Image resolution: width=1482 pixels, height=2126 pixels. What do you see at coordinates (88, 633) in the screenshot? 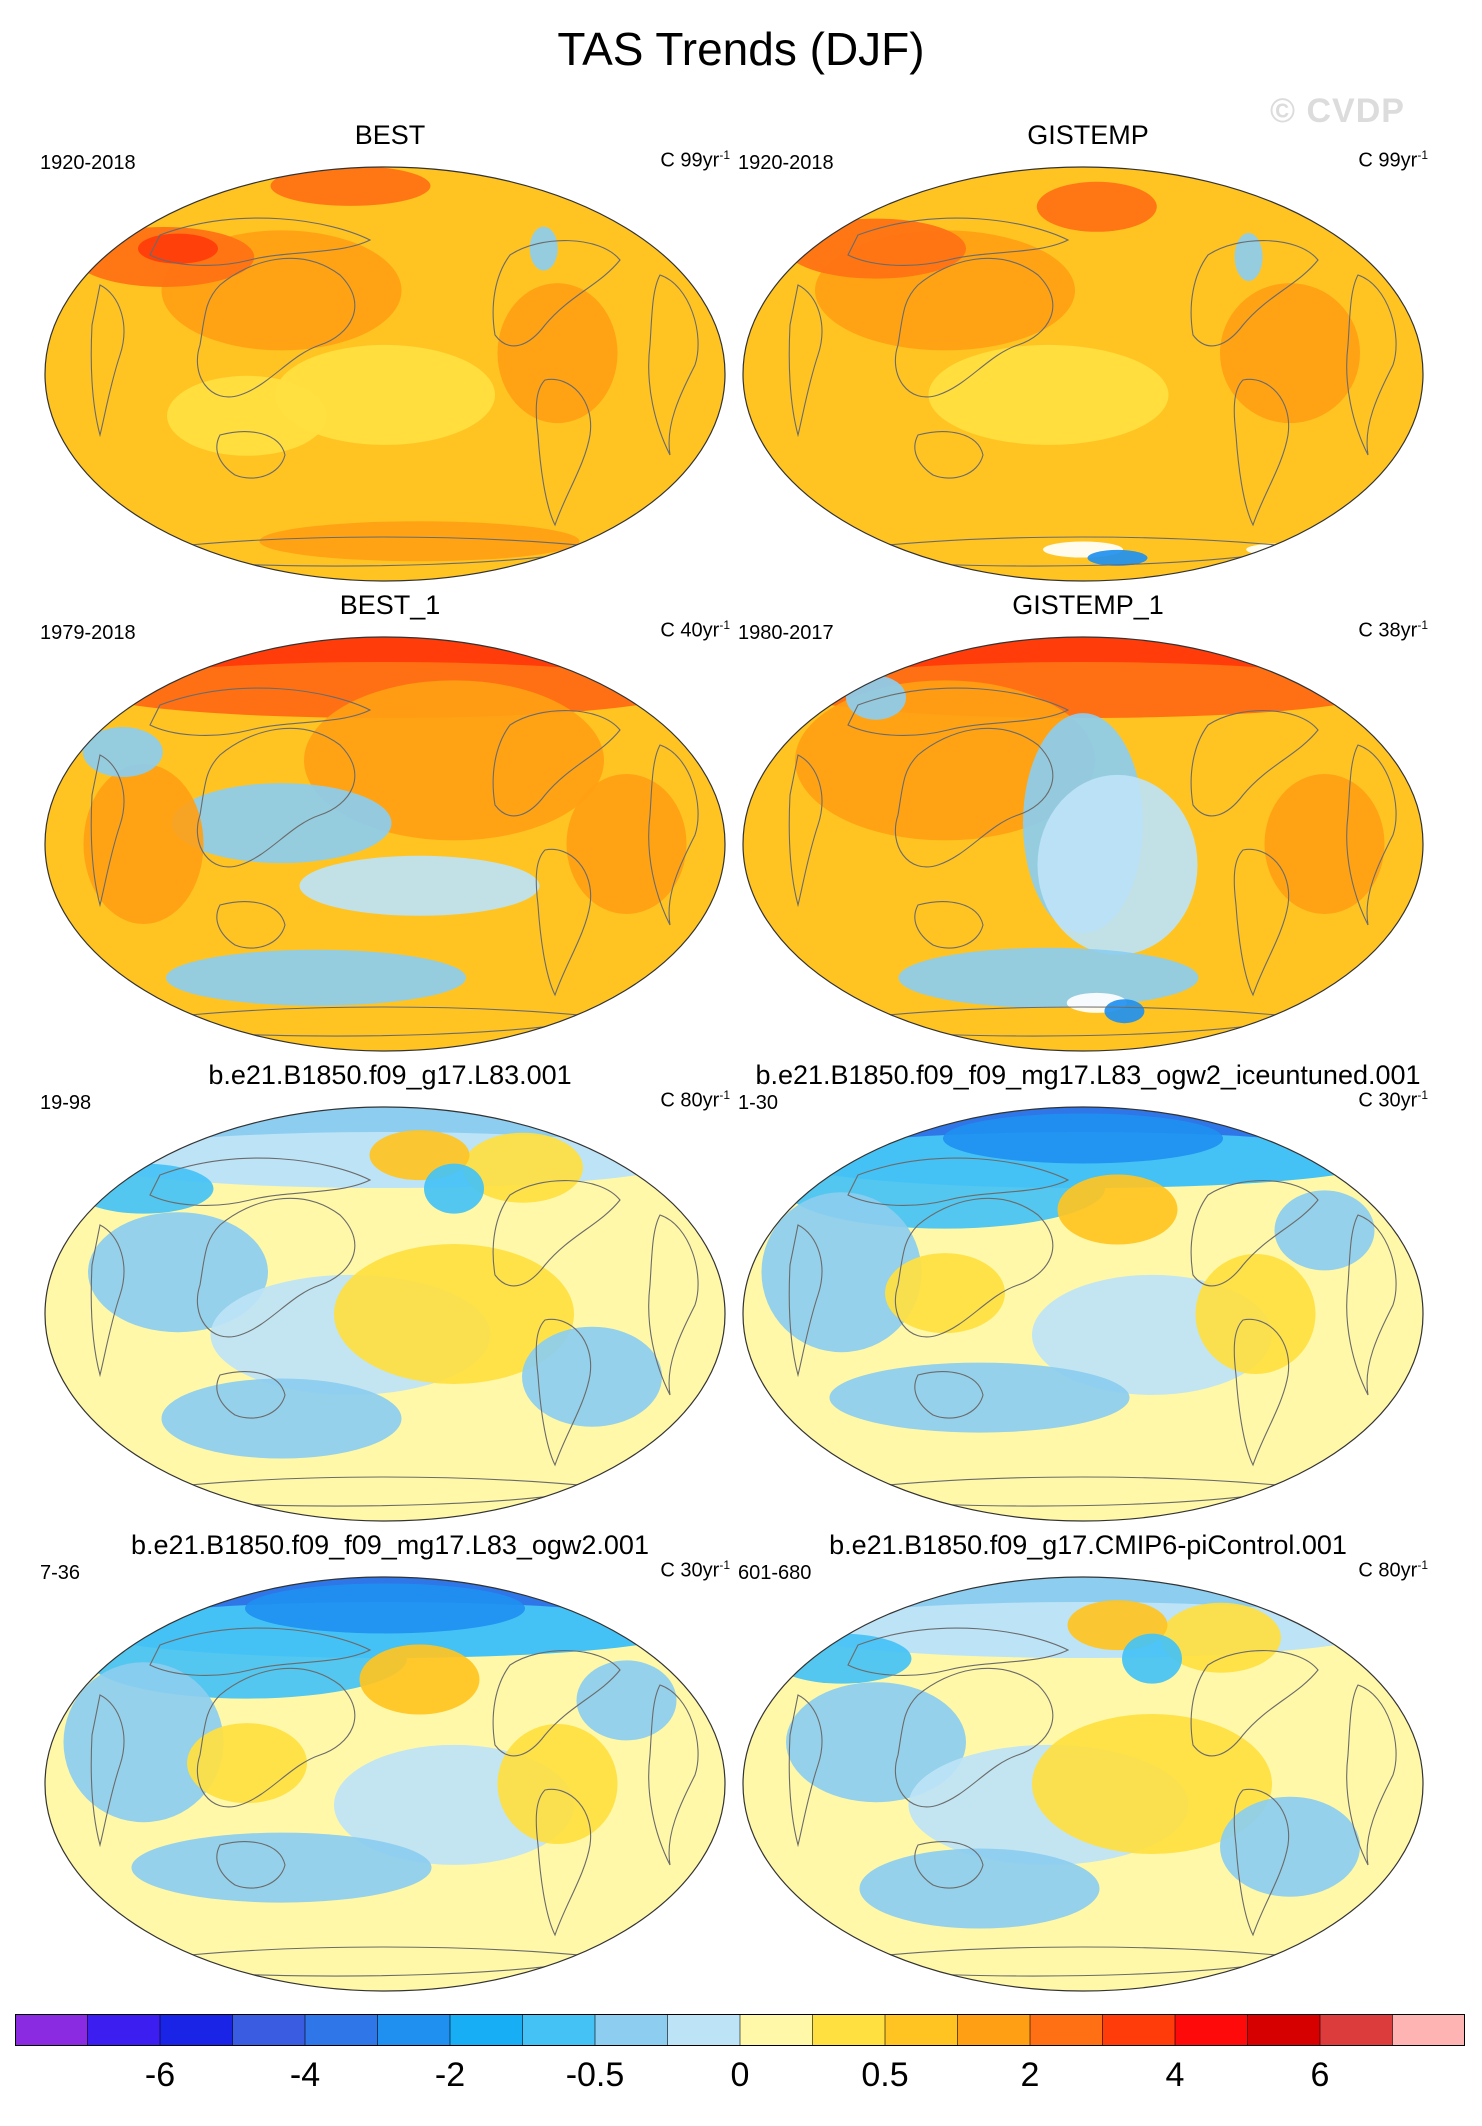
I see `panel-period: 1979-2018` at bounding box center [88, 633].